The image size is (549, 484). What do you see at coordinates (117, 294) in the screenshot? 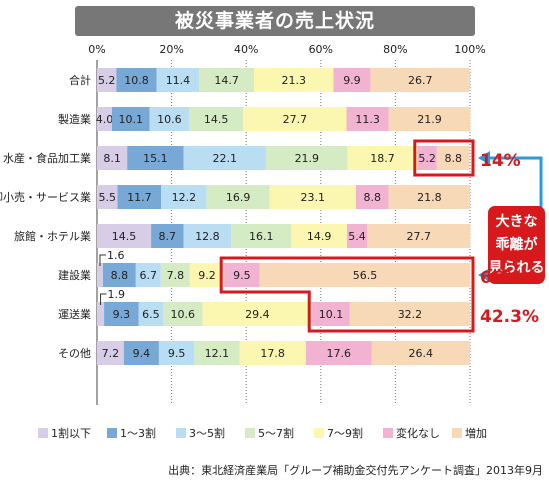
I see `data-label: 1.9` at bounding box center [117, 294].